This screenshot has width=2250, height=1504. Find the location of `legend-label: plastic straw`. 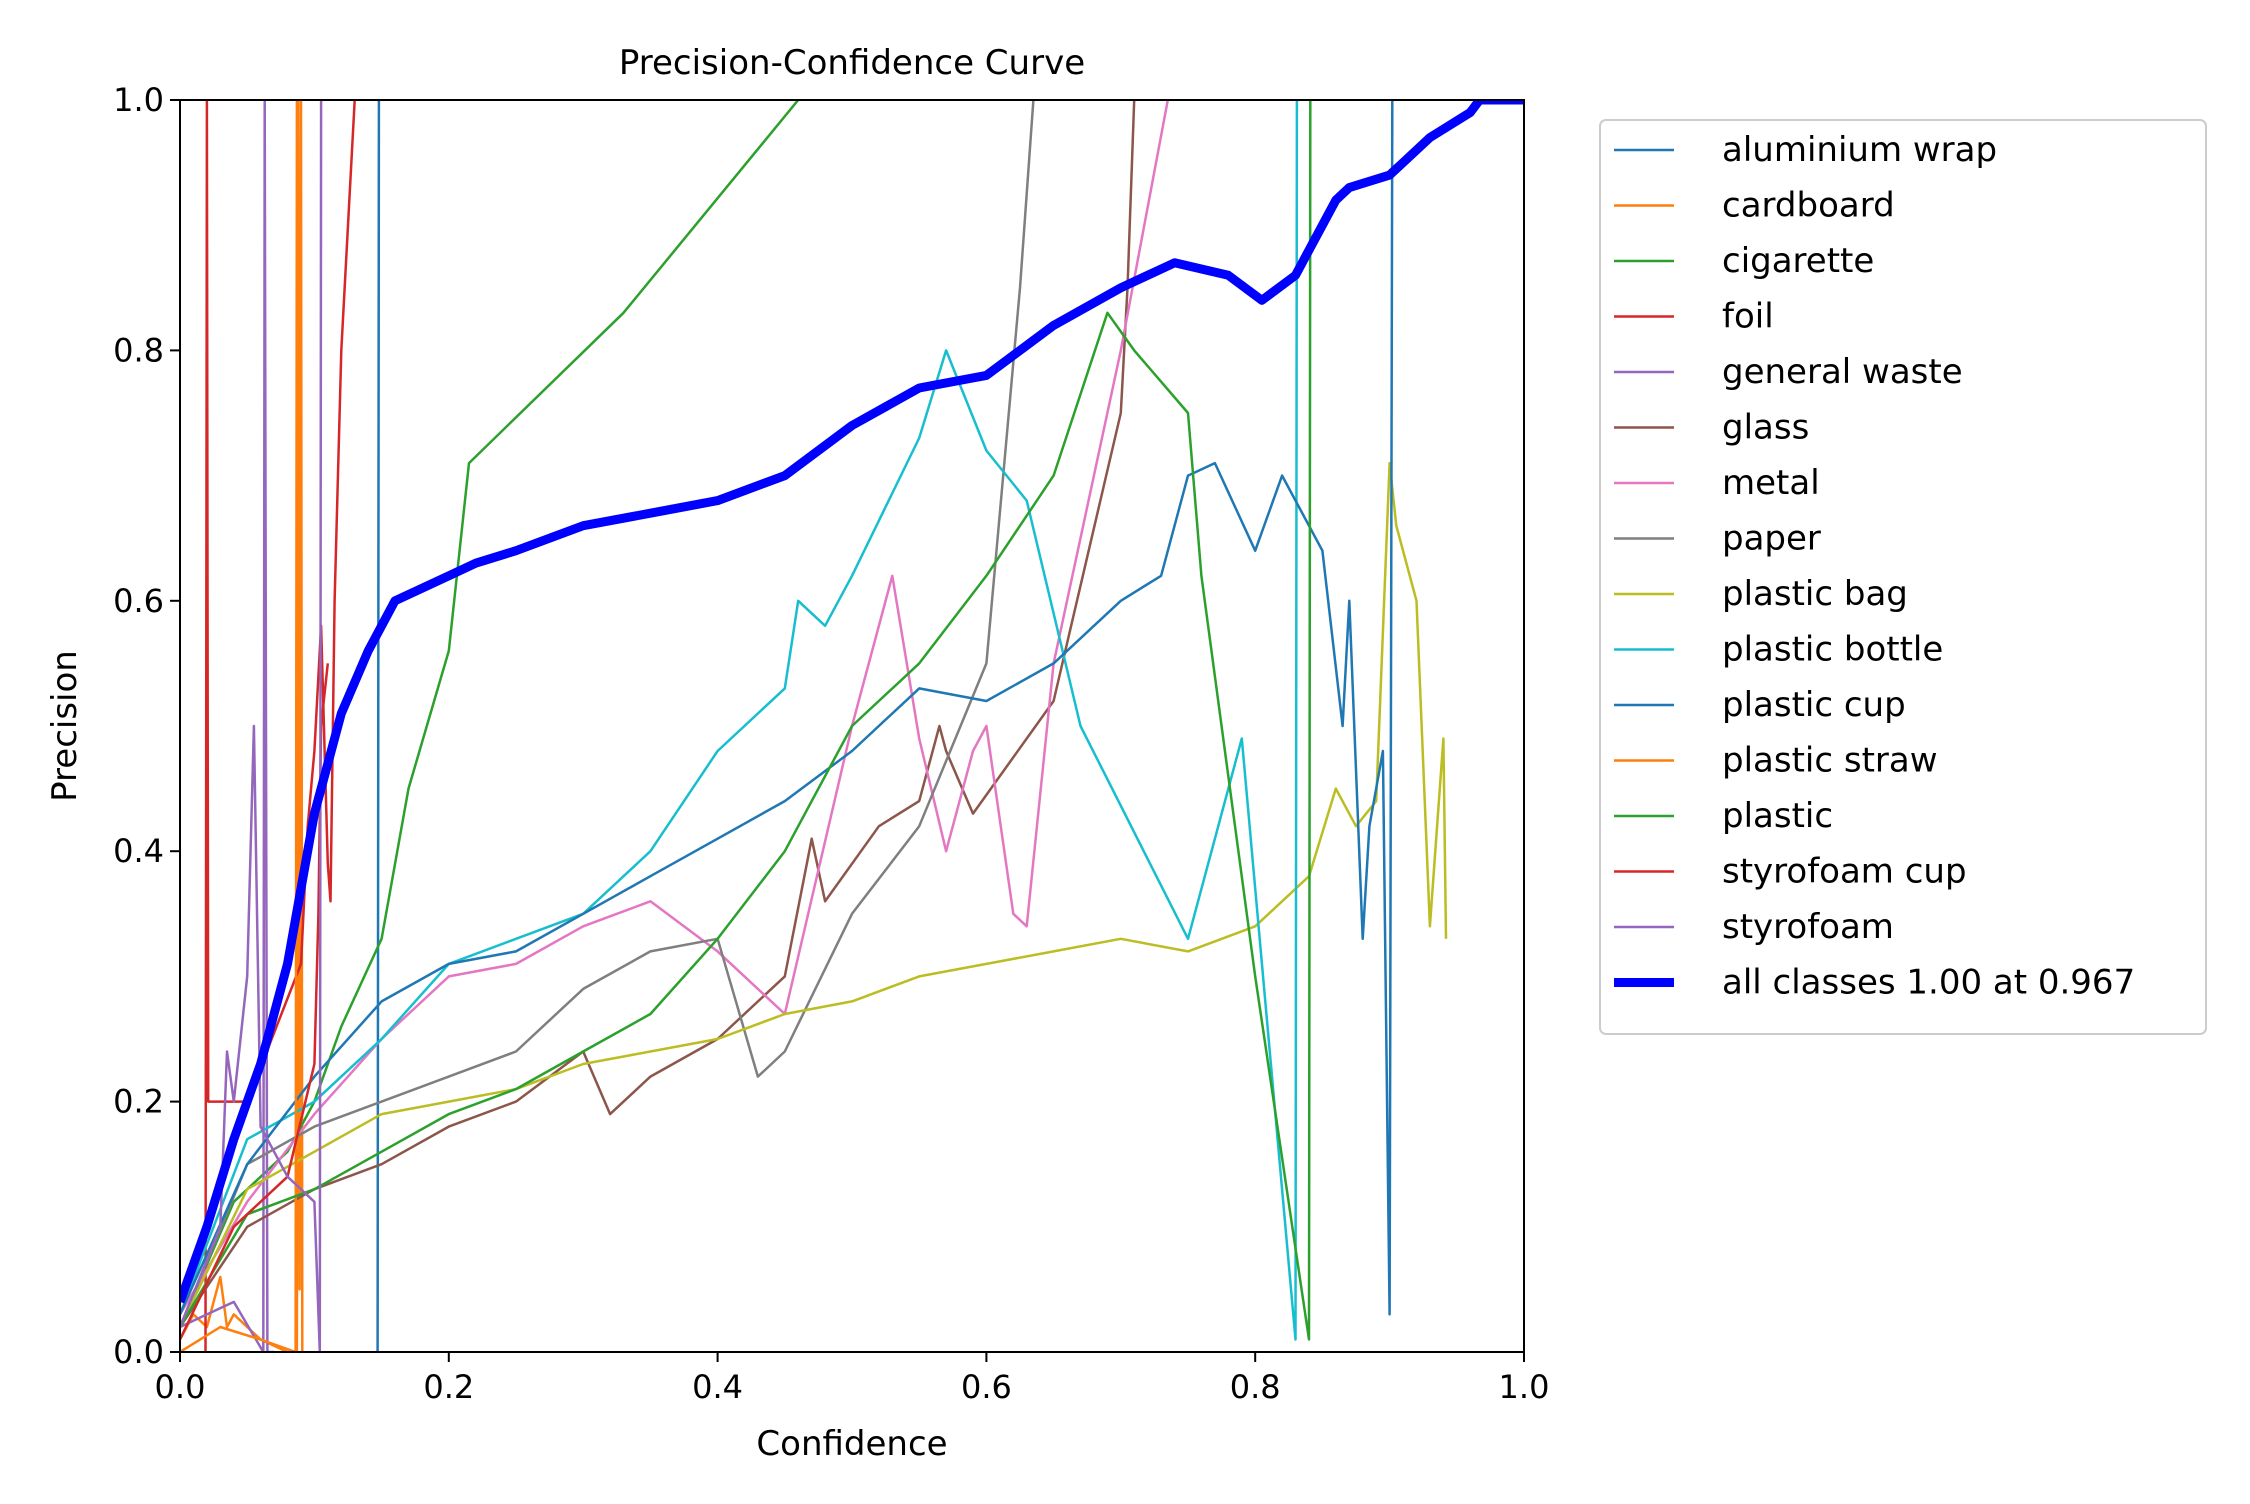

legend-label: plastic straw is located at coordinates (1830, 761).